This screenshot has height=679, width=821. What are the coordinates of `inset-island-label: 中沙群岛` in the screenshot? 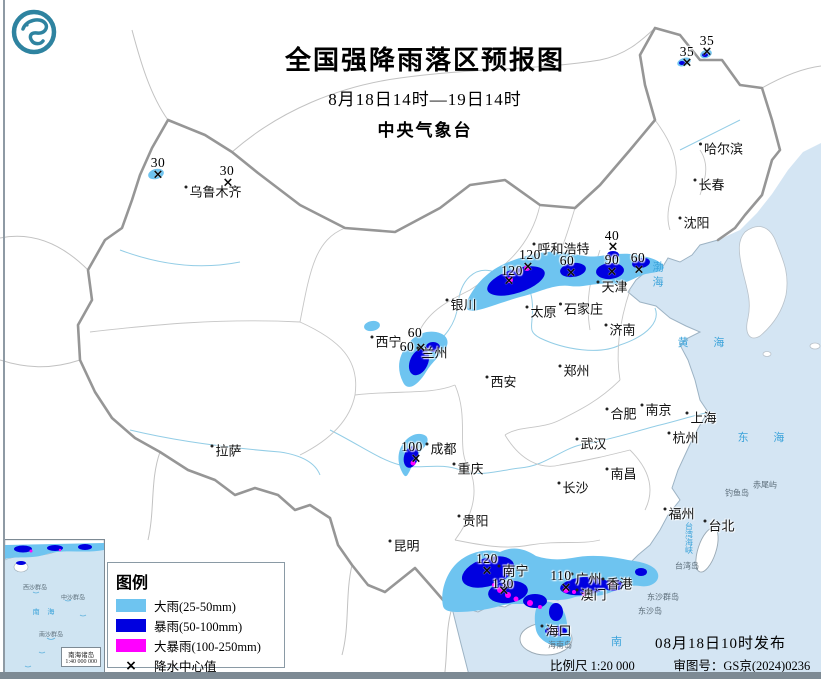 It's located at (73, 598).